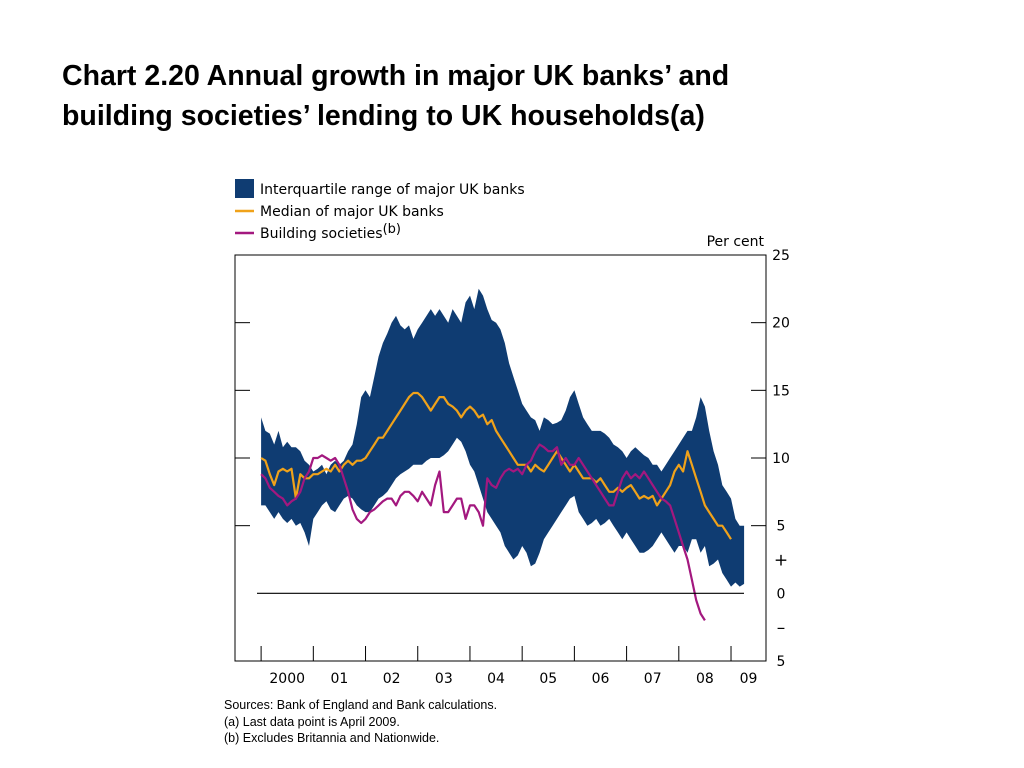 Image resolution: width=1024 pixels, height=768 pixels. I want to click on legend-label: Median of major UK banks, so click(352, 212).